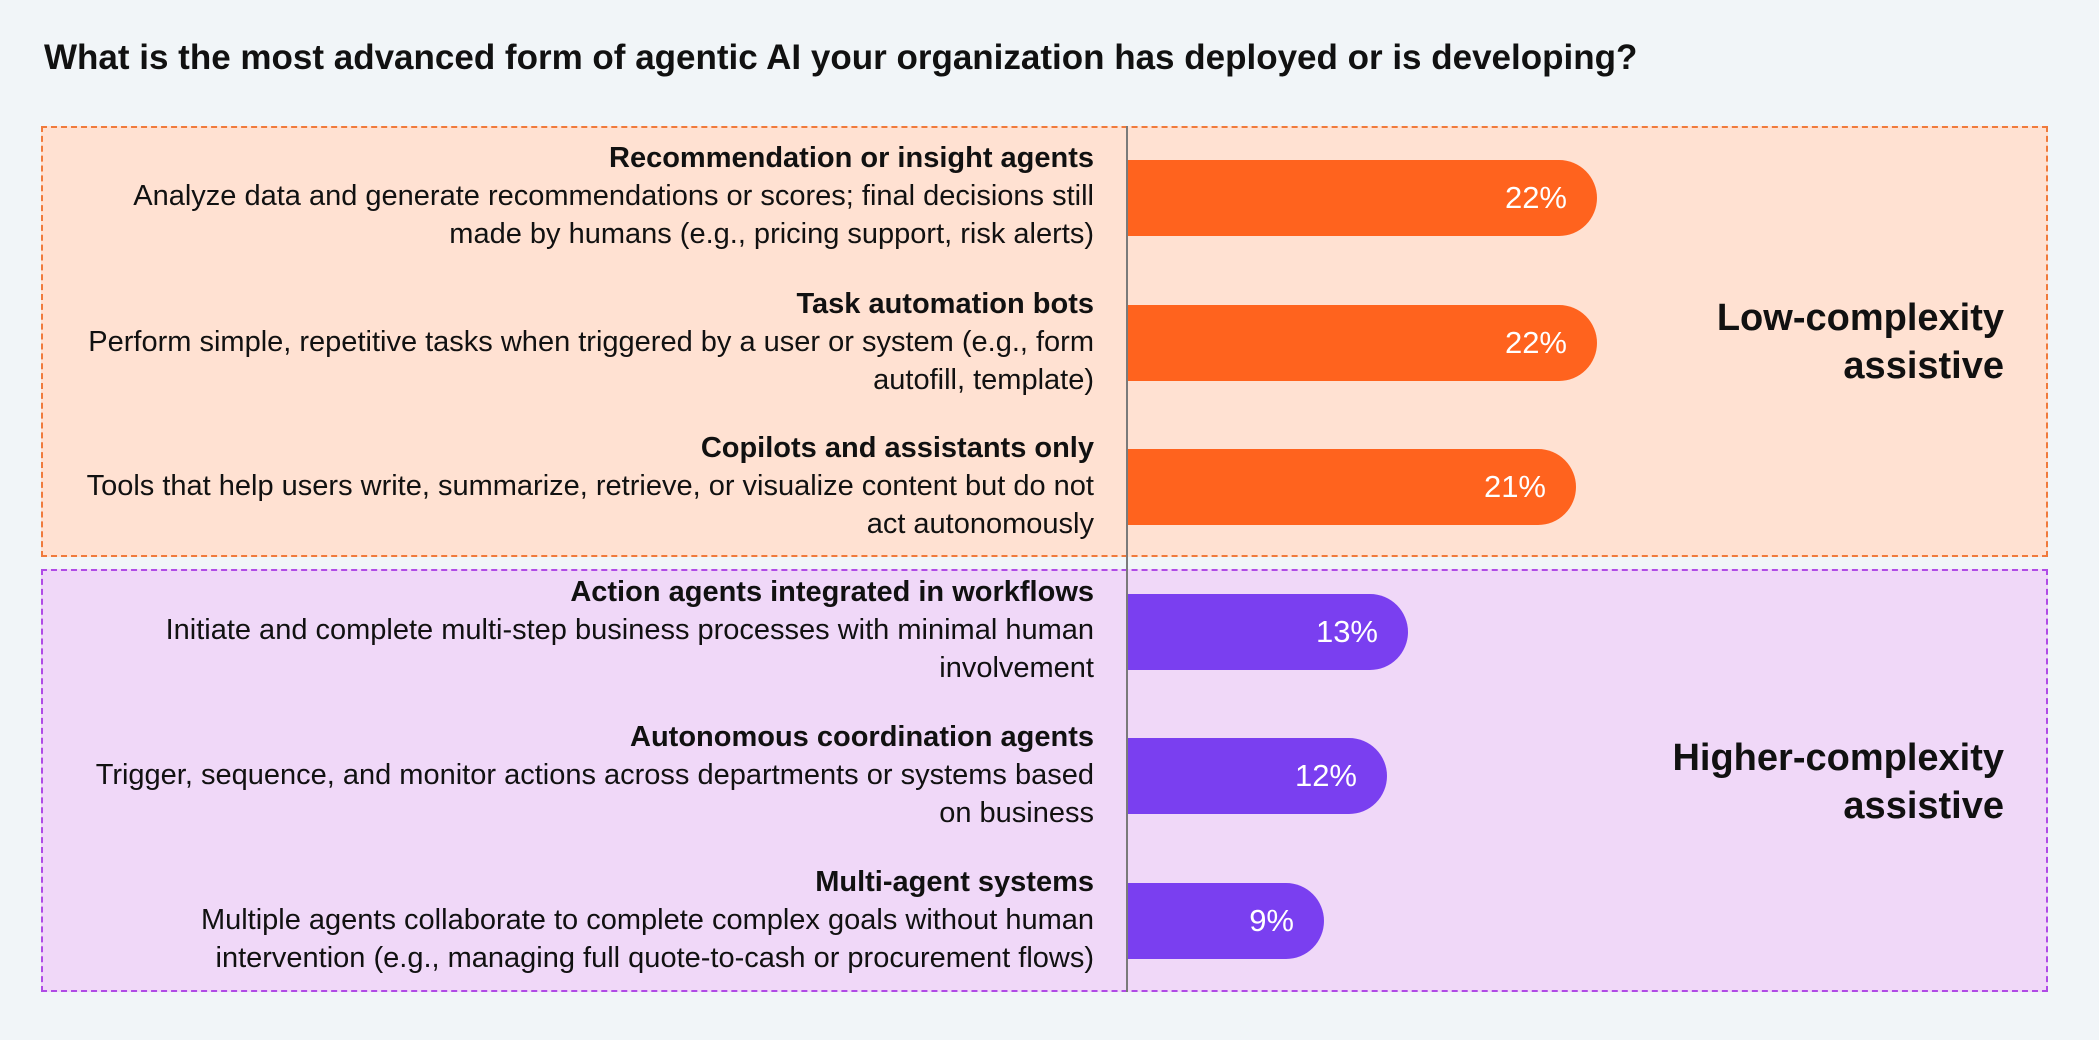 The height and width of the screenshot is (1040, 2099). Describe the element at coordinates (1257, 776) in the screenshot. I see `bar-autonomous-coordination: 12%` at that location.